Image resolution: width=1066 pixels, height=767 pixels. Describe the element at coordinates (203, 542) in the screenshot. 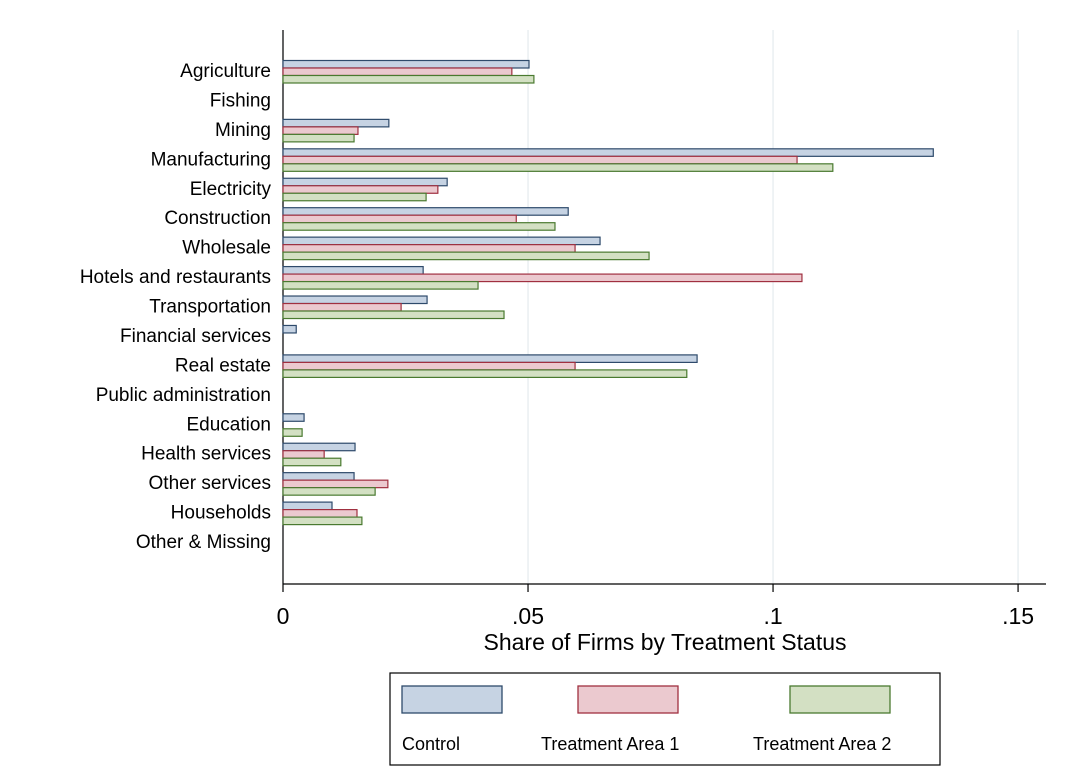

I see `y-tick-label: Other & Missing` at that location.